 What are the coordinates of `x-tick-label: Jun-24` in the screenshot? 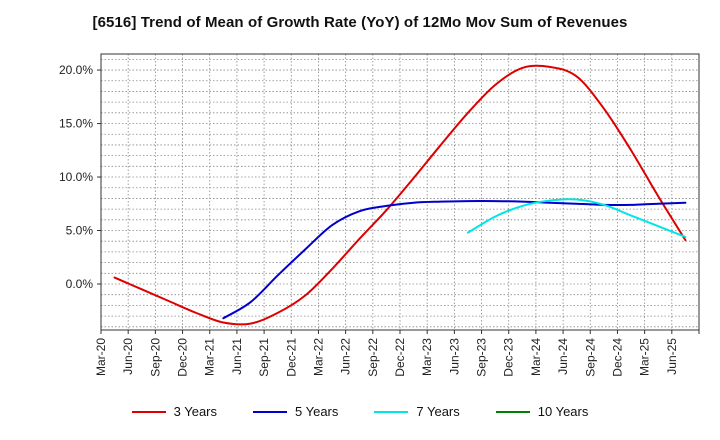 It's located at (563, 356).